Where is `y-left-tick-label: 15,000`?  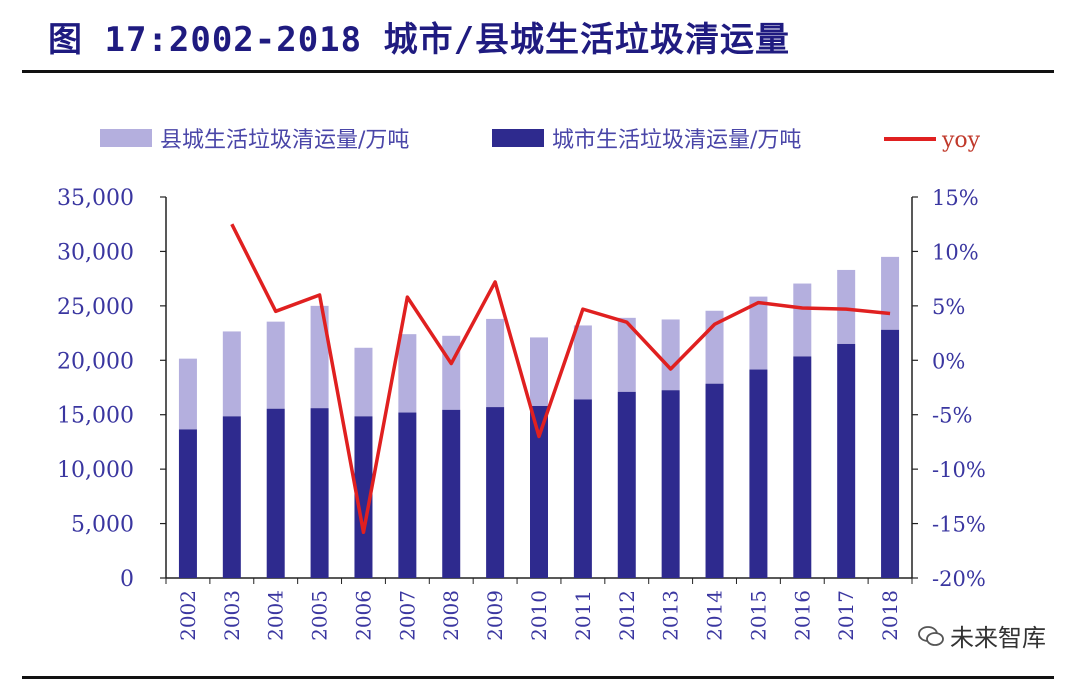 y-left-tick-label: 15,000 is located at coordinates (95, 416).